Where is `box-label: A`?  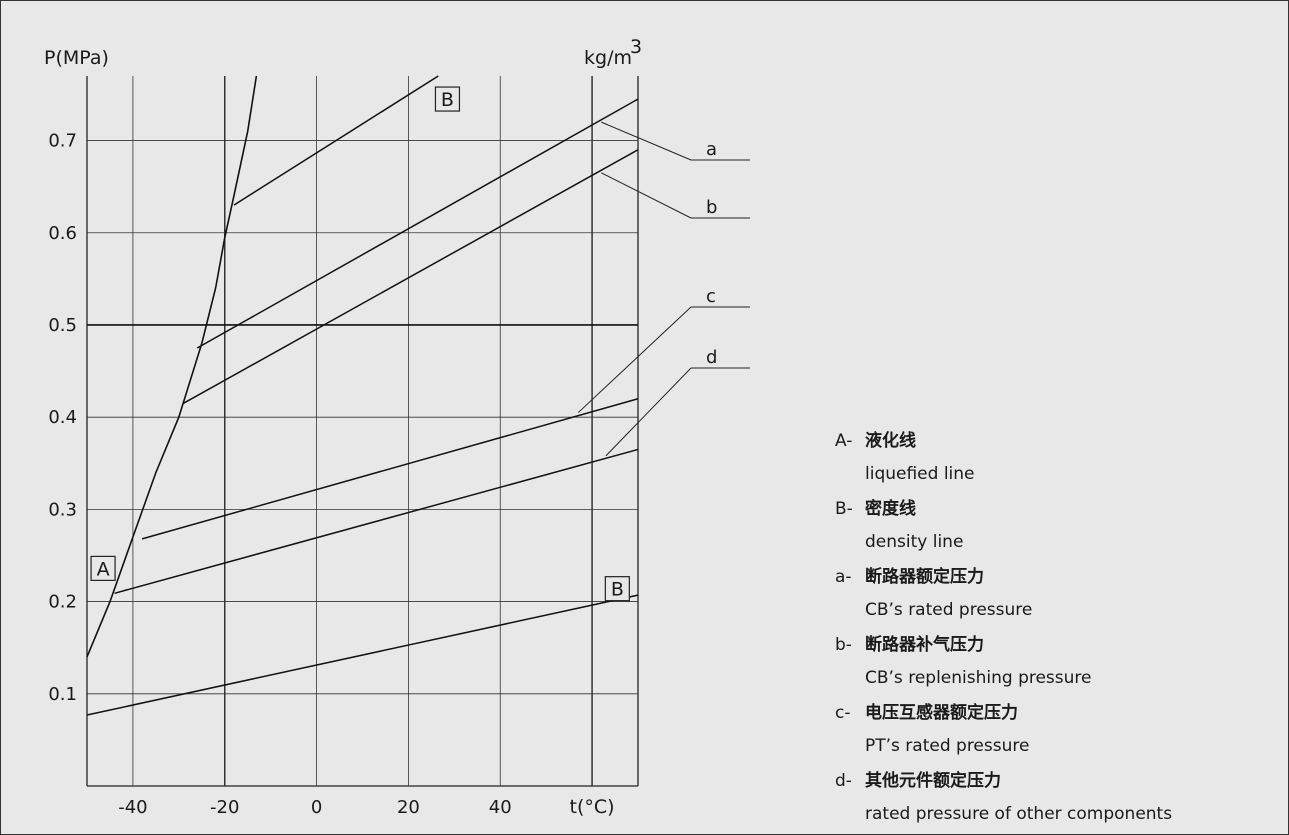 box-label: A is located at coordinates (103, 569).